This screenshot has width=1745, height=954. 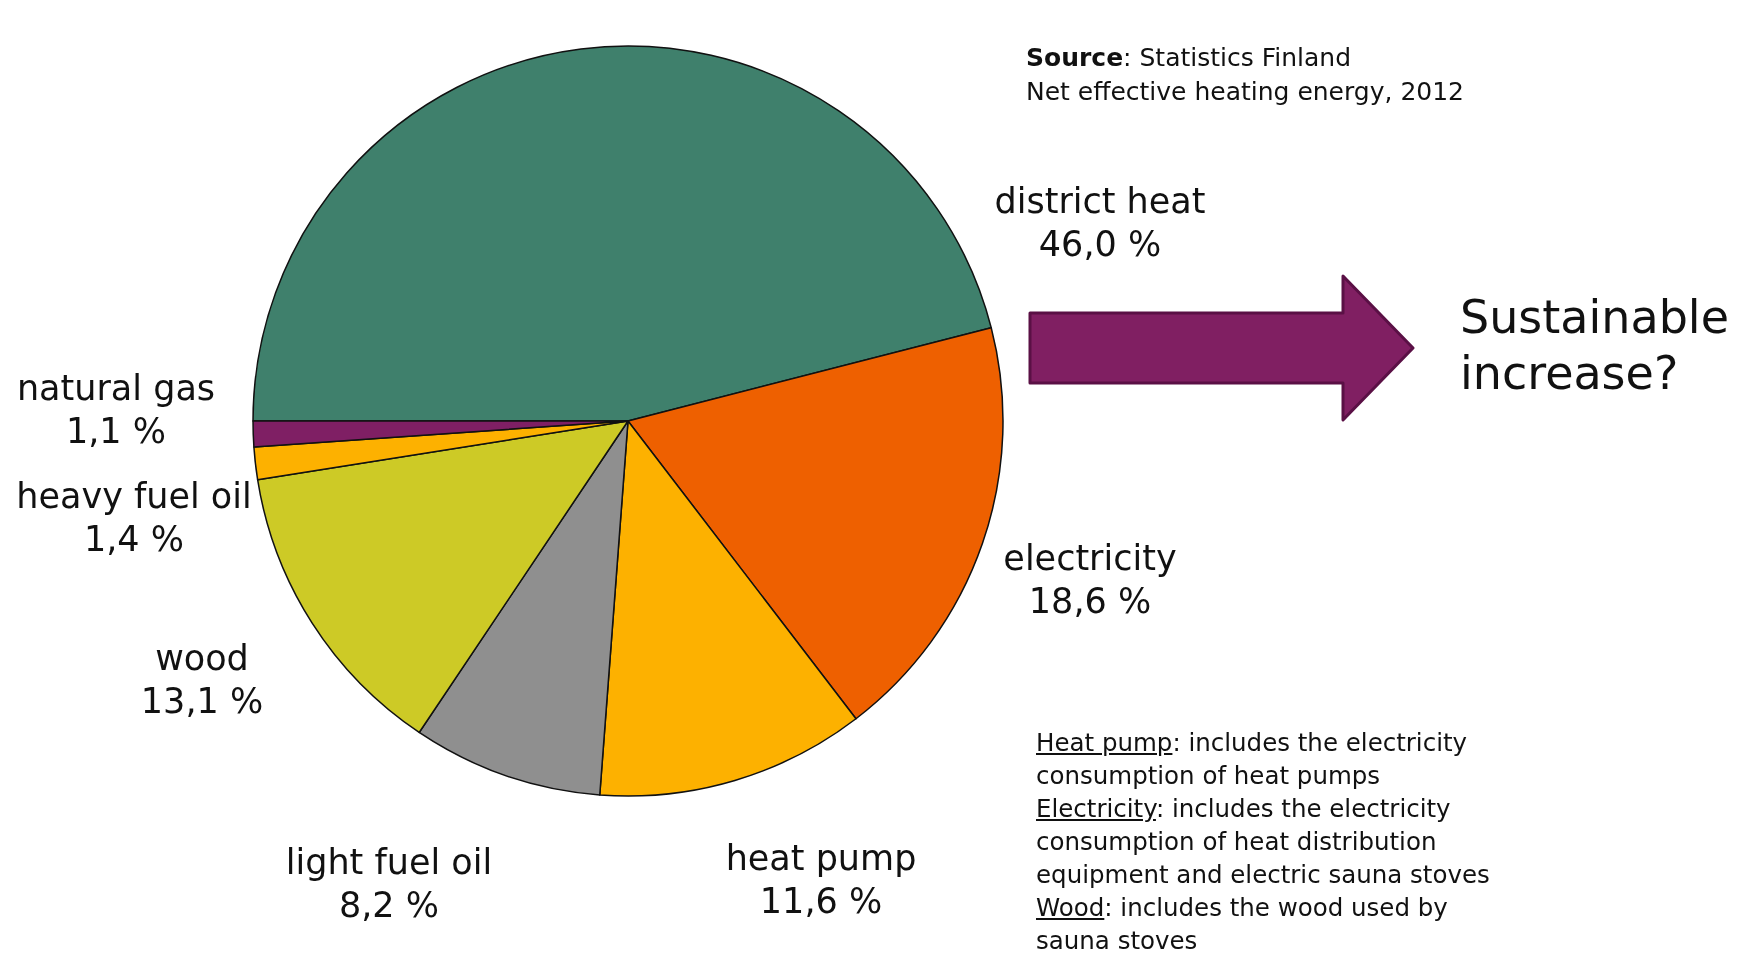 What do you see at coordinates (1245, 91) in the screenshot?
I see `text: Net effective heating energy, 2012` at bounding box center [1245, 91].